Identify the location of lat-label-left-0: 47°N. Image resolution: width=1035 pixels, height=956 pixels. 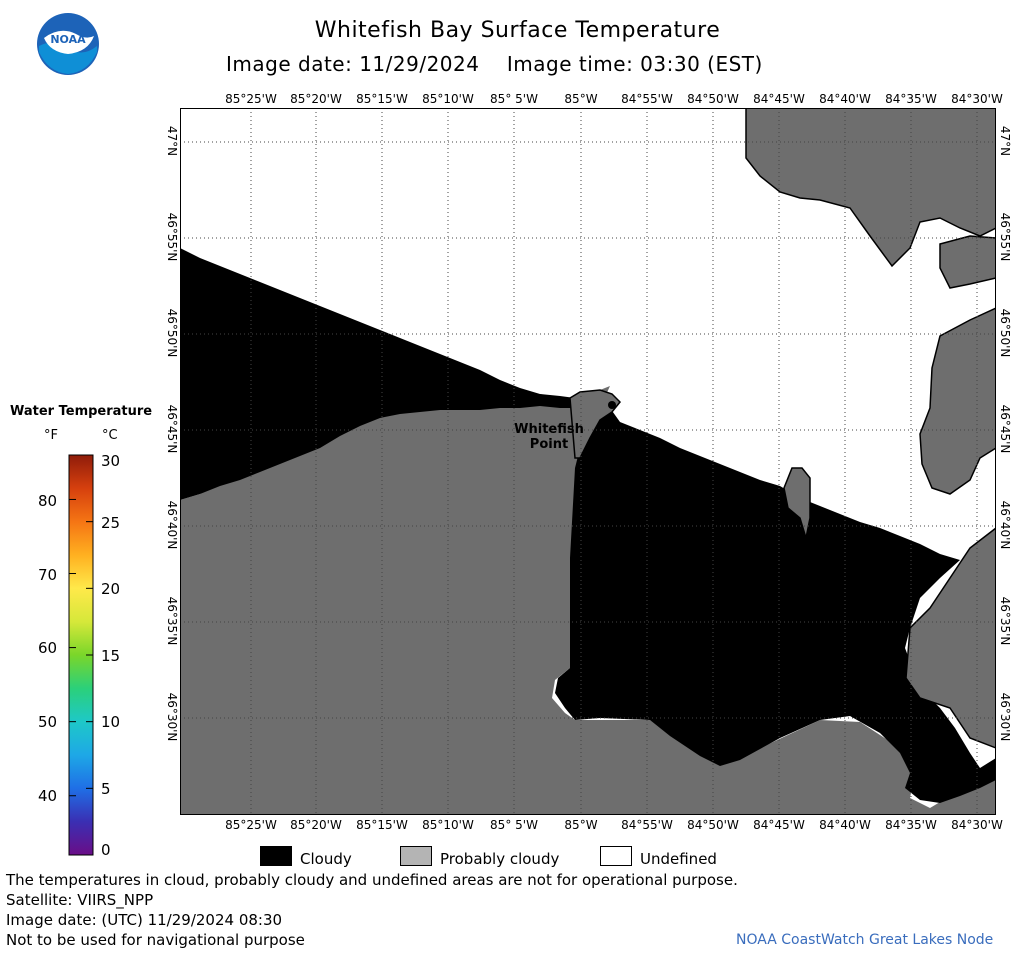
(172, 141).